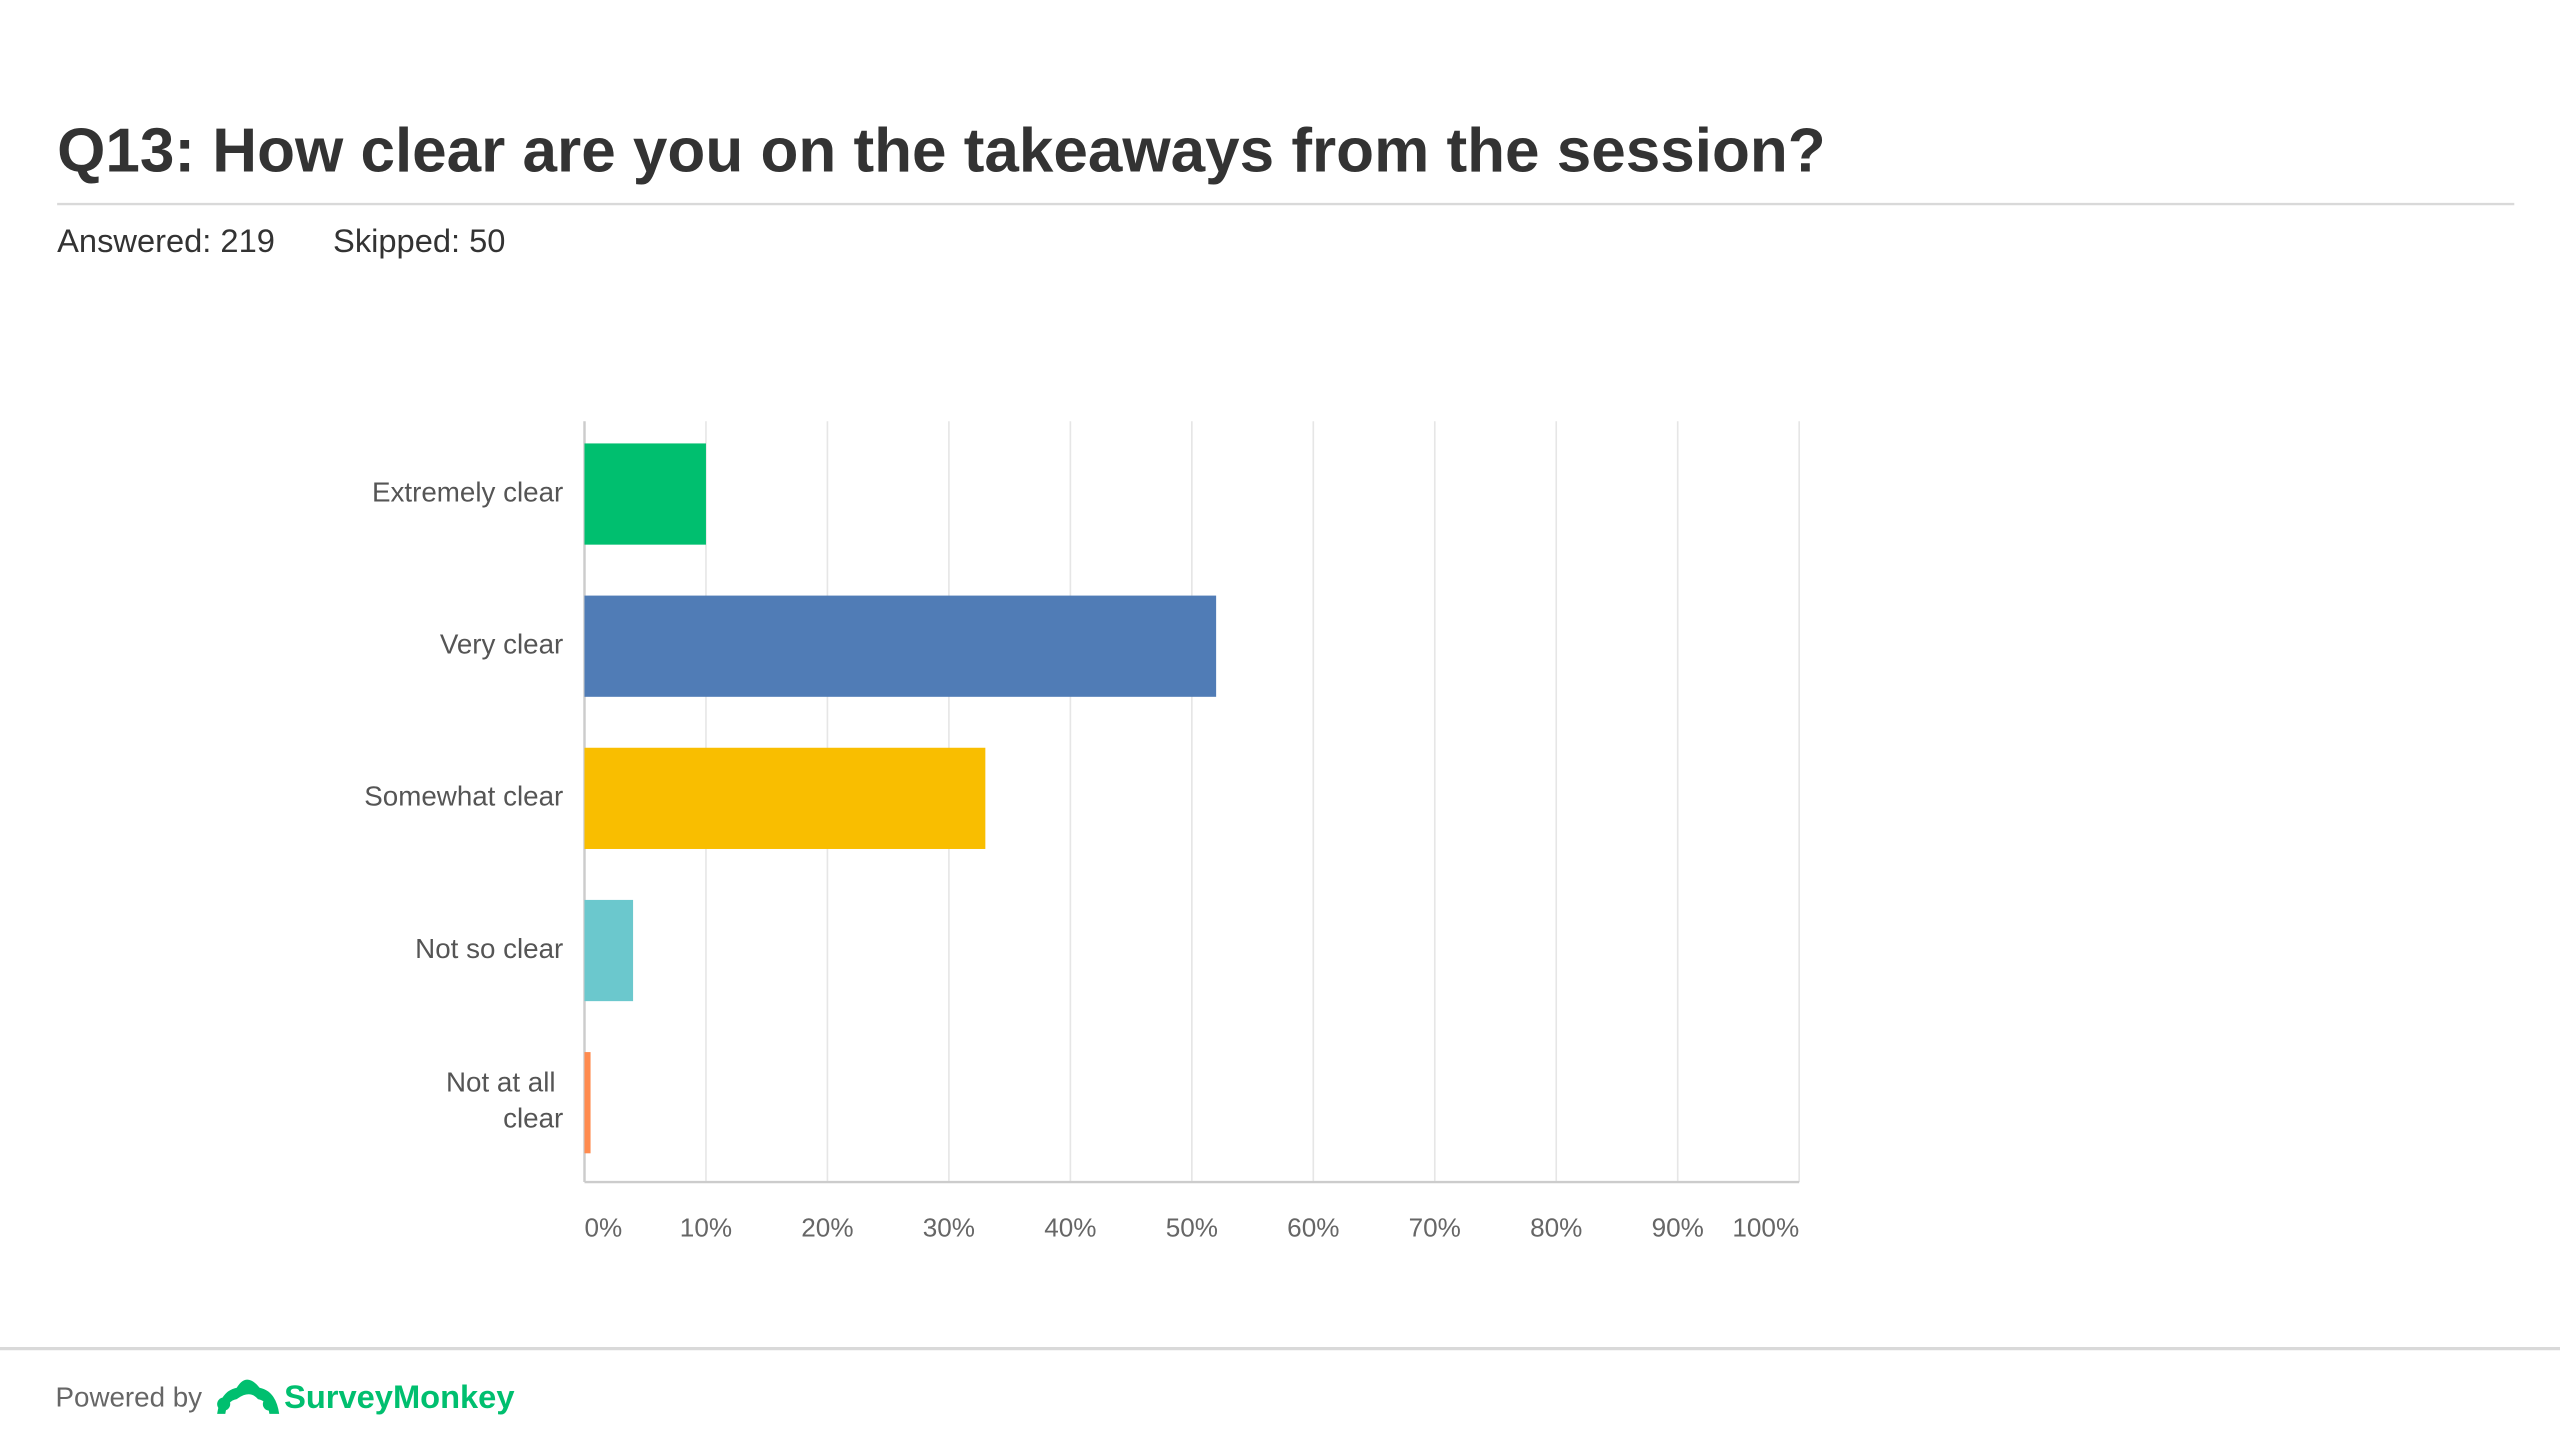 The width and height of the screenshot is (2560, 1440). Describe the element at coordinates (706, 1227) in the screenshot. I see `x-tick-label: 10%` at that location.